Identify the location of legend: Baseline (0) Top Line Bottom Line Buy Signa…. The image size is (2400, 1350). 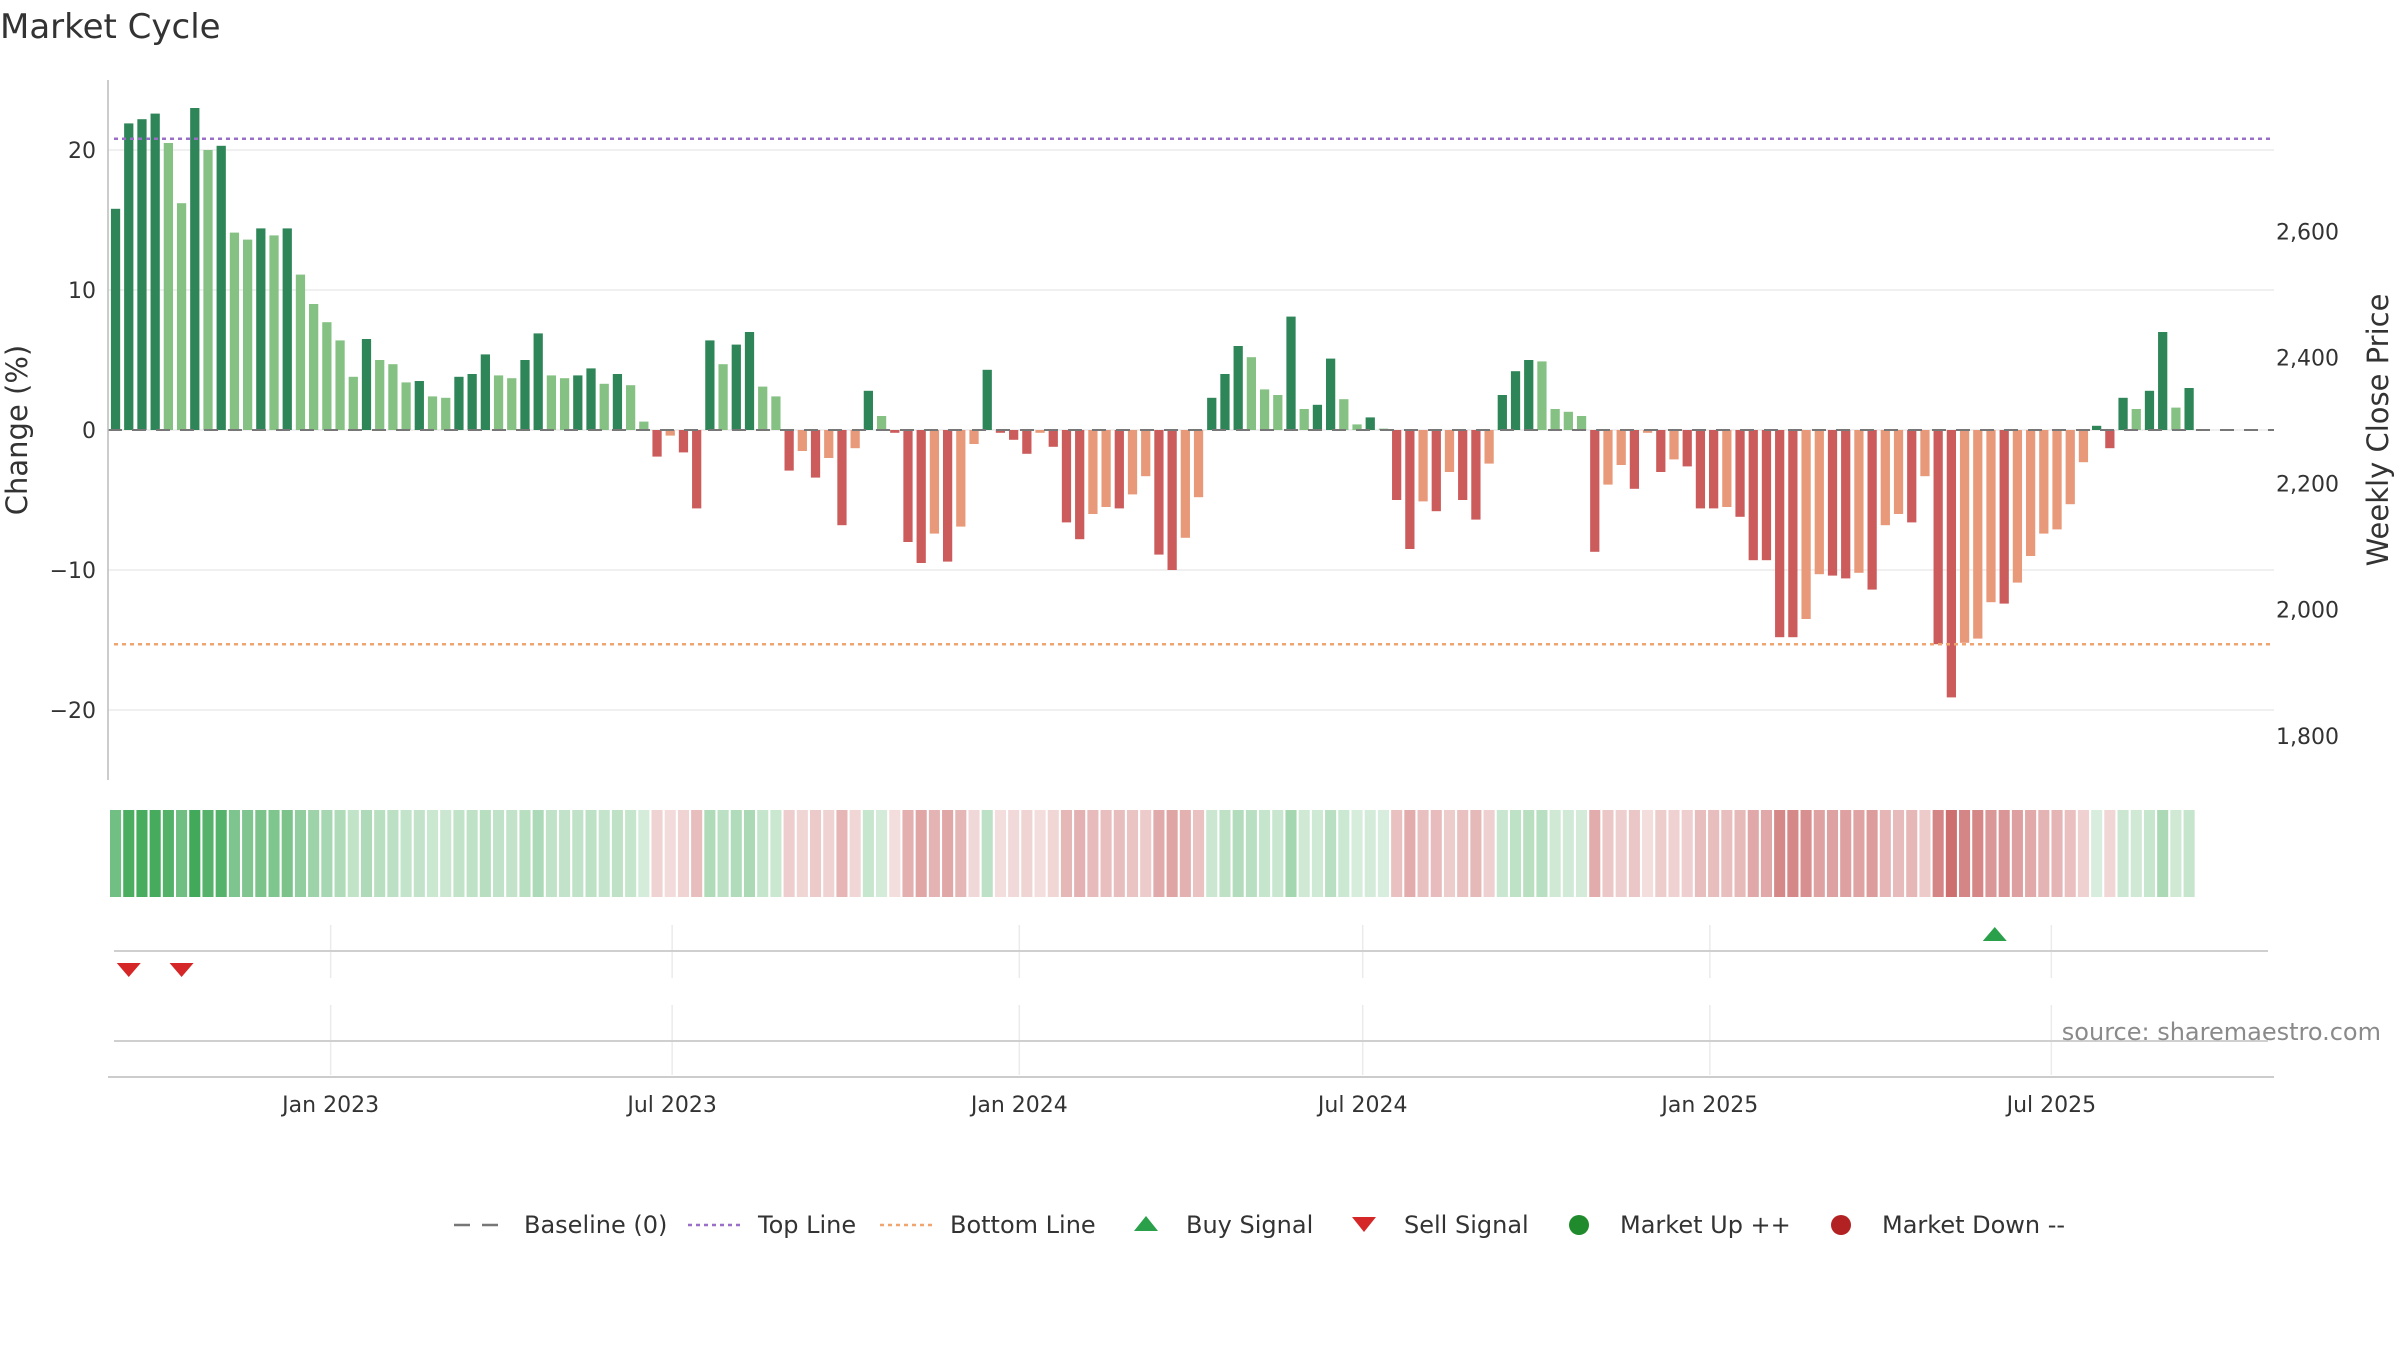
(1259, 1225).